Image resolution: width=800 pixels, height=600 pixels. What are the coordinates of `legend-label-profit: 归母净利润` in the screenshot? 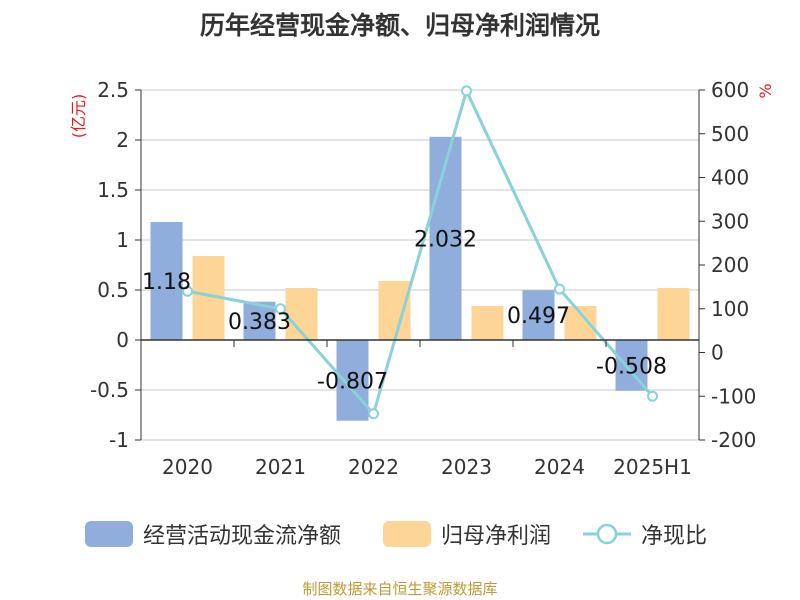 It's located at (496, 536).